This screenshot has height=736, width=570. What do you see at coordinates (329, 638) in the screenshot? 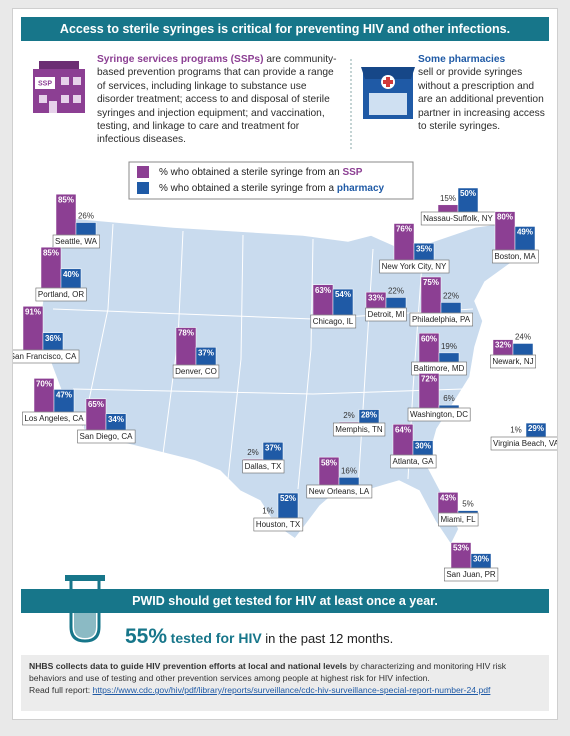
I see `stat-rest: in the past 12 months.` at bounding box center [329, 638].